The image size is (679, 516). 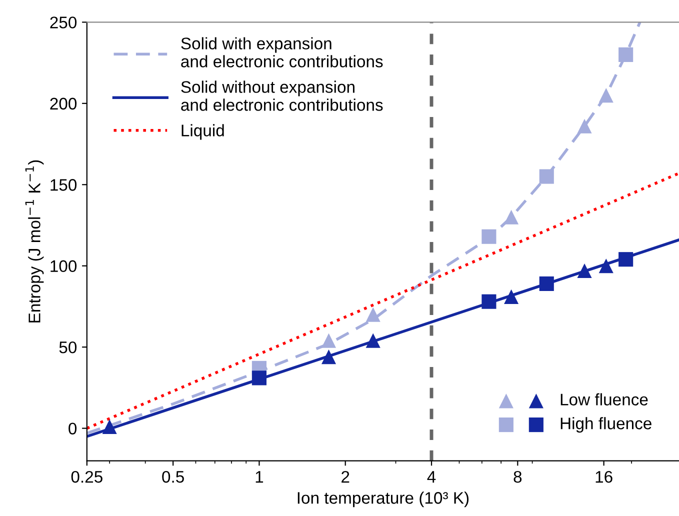 I want to click on x-axis-title: Ion temperature (10³ K), so click(x=383, y=500).